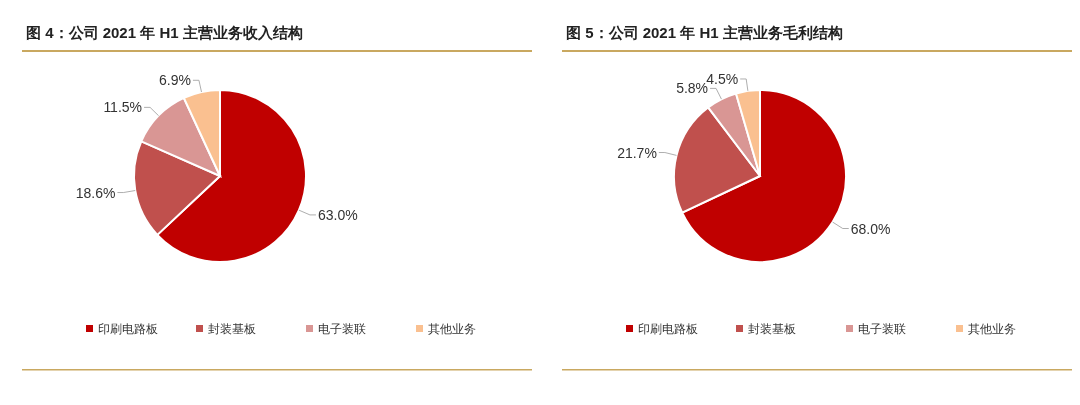  What do you see at coordinates (123, 107) in the screenshot?
I see `data-label: 11.5%` at bounding box center [123, 107].